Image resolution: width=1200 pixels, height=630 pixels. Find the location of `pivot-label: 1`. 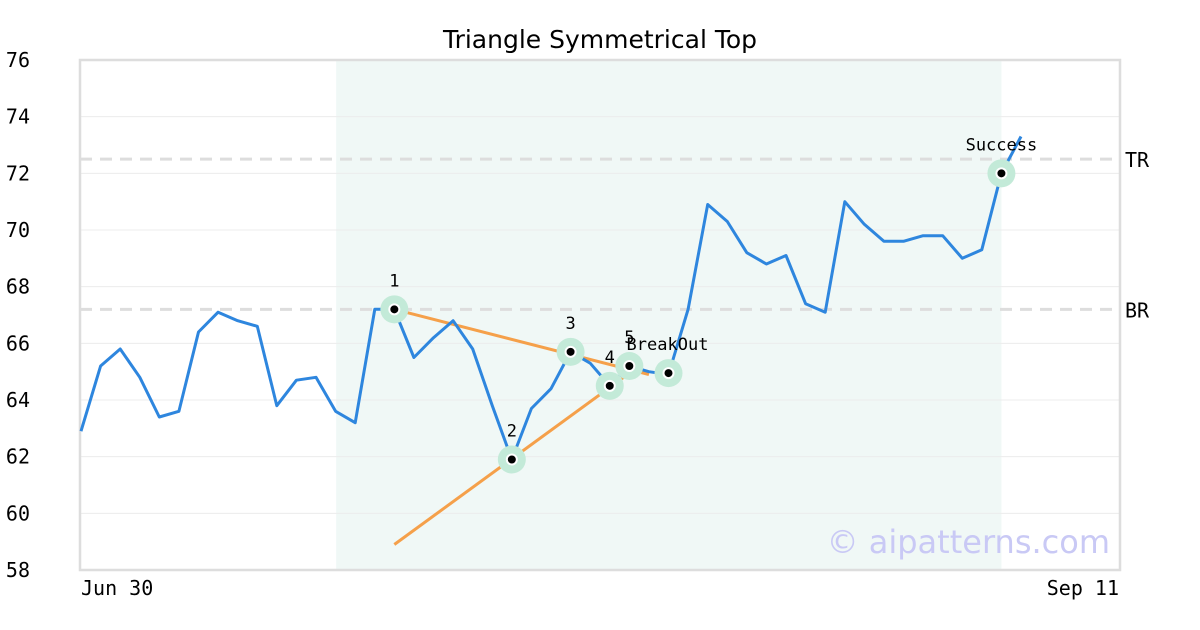

pivot-label: 1 is located at coordinates (394, 281).